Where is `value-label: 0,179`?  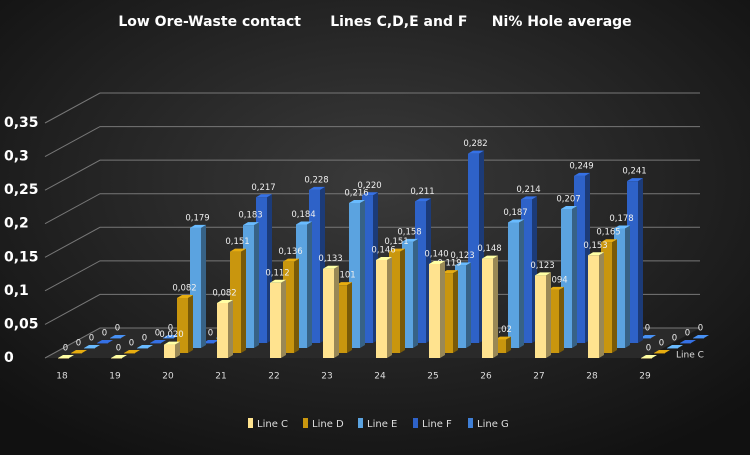
value-label: 0,179 is located at coordinates (197, 218).